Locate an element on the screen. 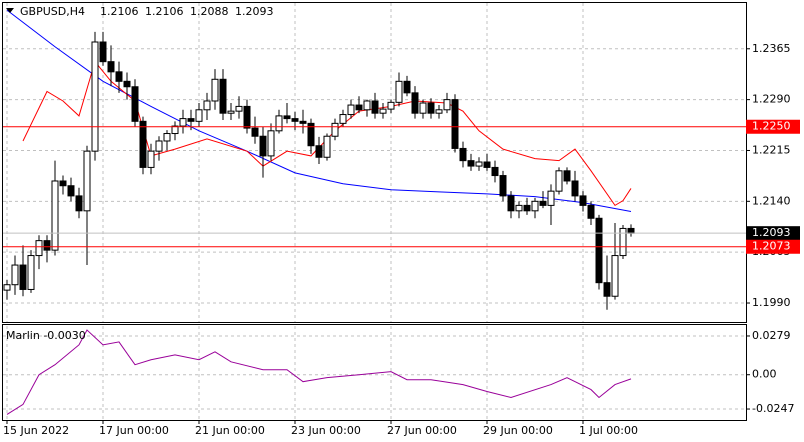 This screenshot has width=804, height=442. ohlc-close: 1.2093 is located at coordinates (254, 11).